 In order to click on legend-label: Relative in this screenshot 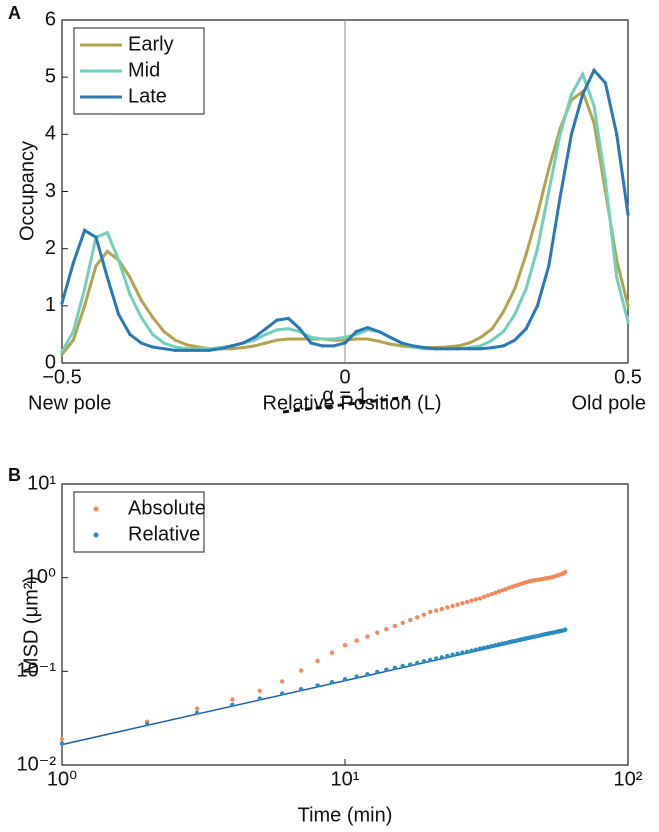, I will do `click(164, 534)`.